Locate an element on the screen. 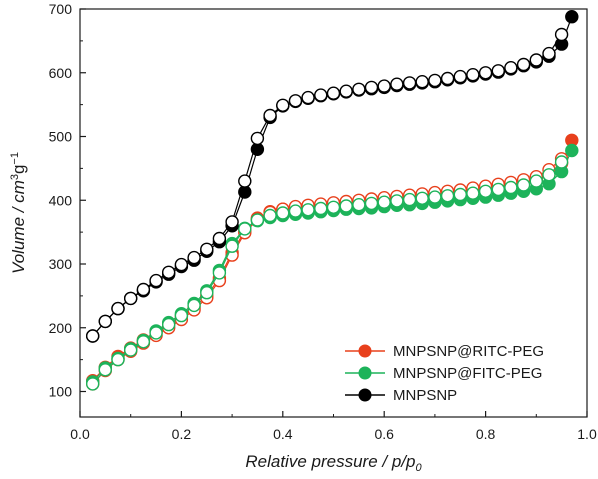 This screenshot has width=598, height=479. legend: MNPSNP@RITC-PEG MNPSNP@FITC-PEG MNPSNP is located at coordinates (444, 373).